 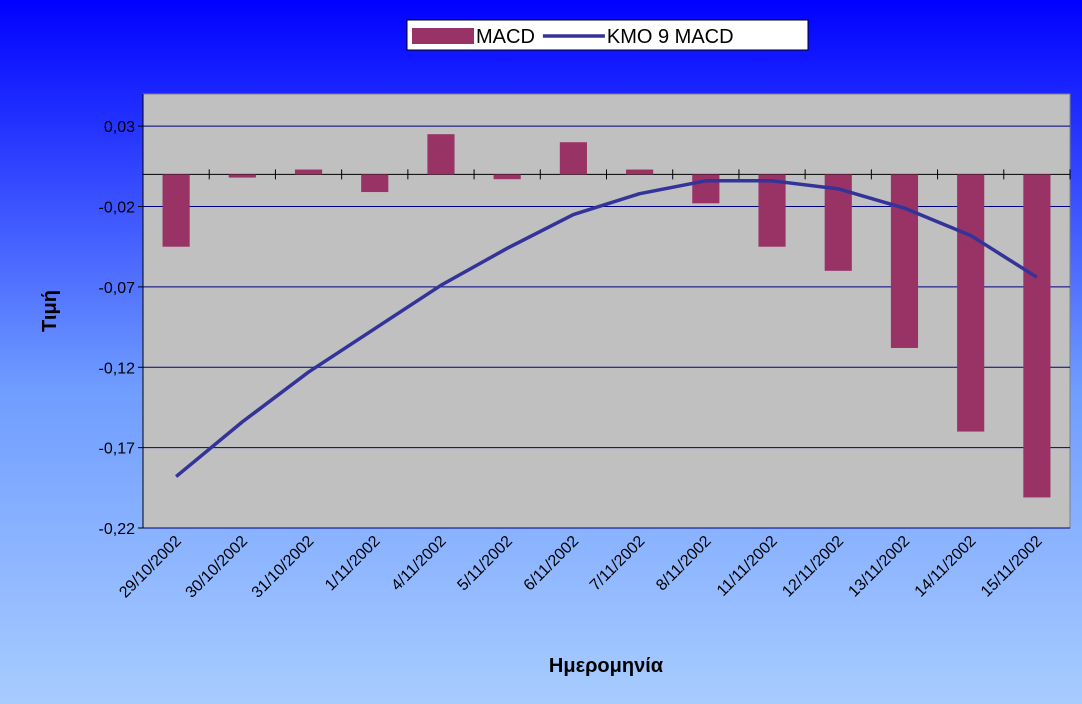 I want to click on x-axis-label: Ημερομηνία, so click(x=606, y=666).